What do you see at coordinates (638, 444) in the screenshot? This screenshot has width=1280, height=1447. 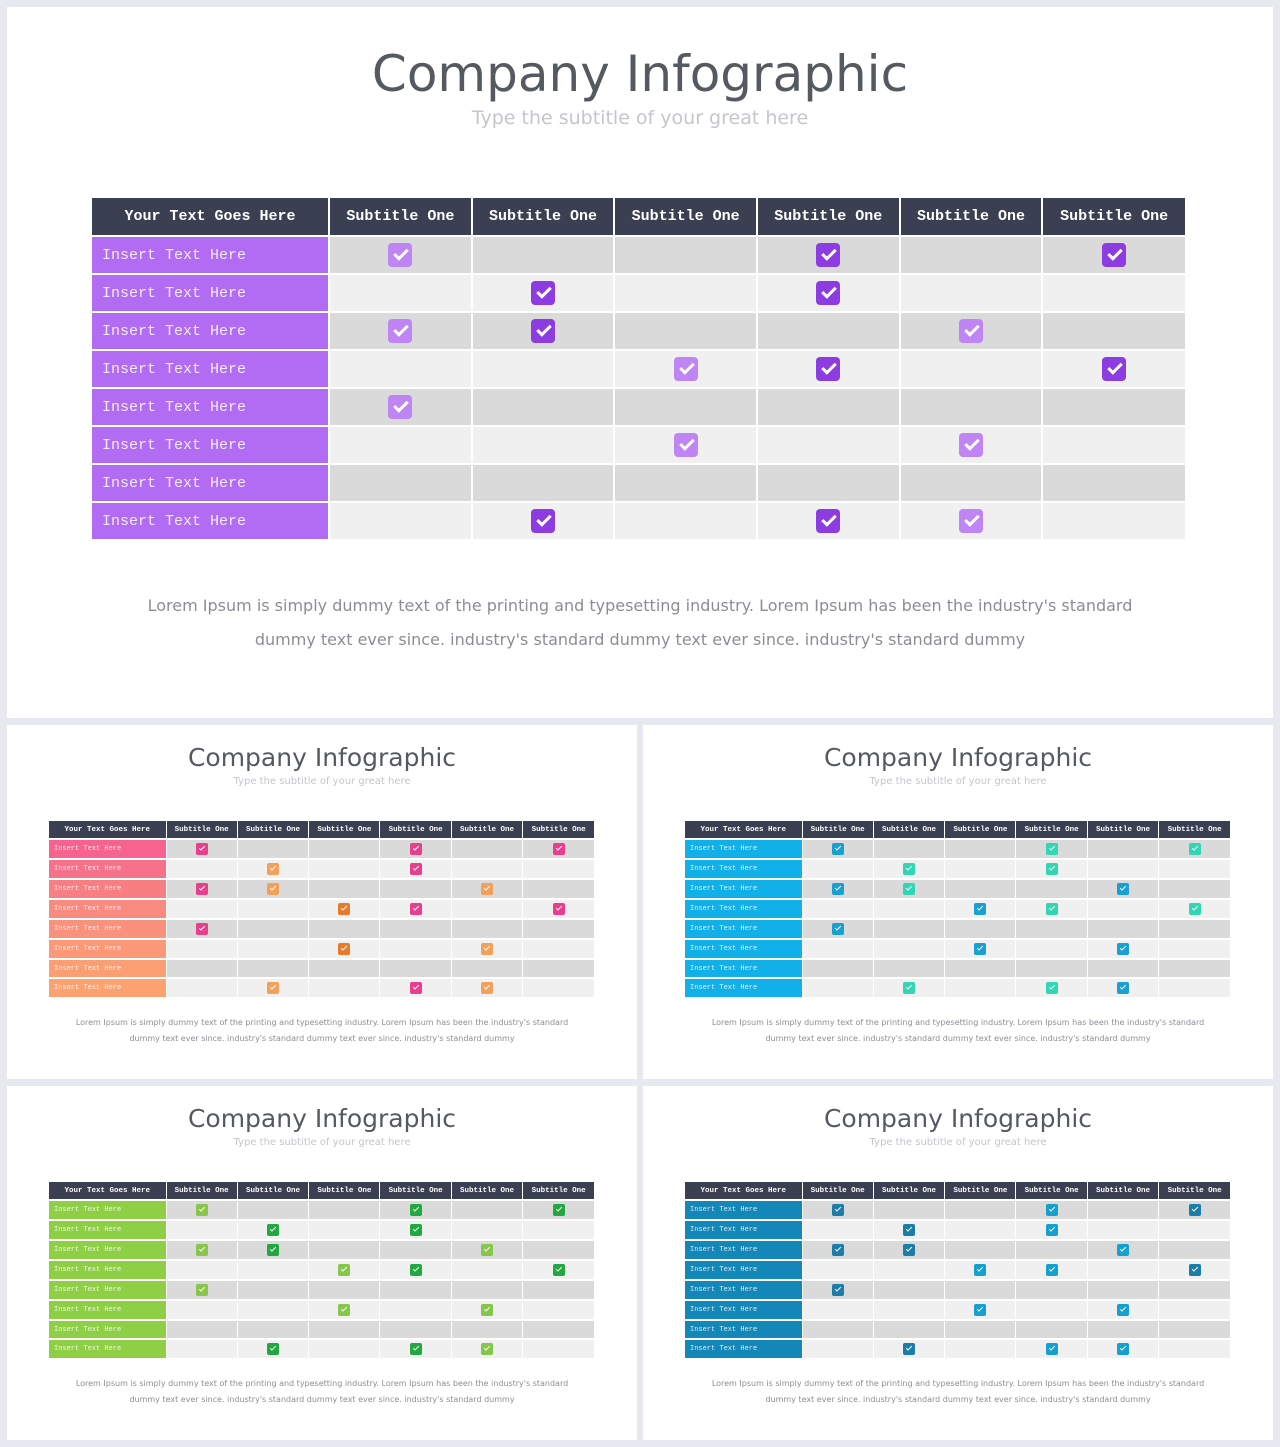 I see `table-row: Insert Text Here` at bounding box center [638, 444].